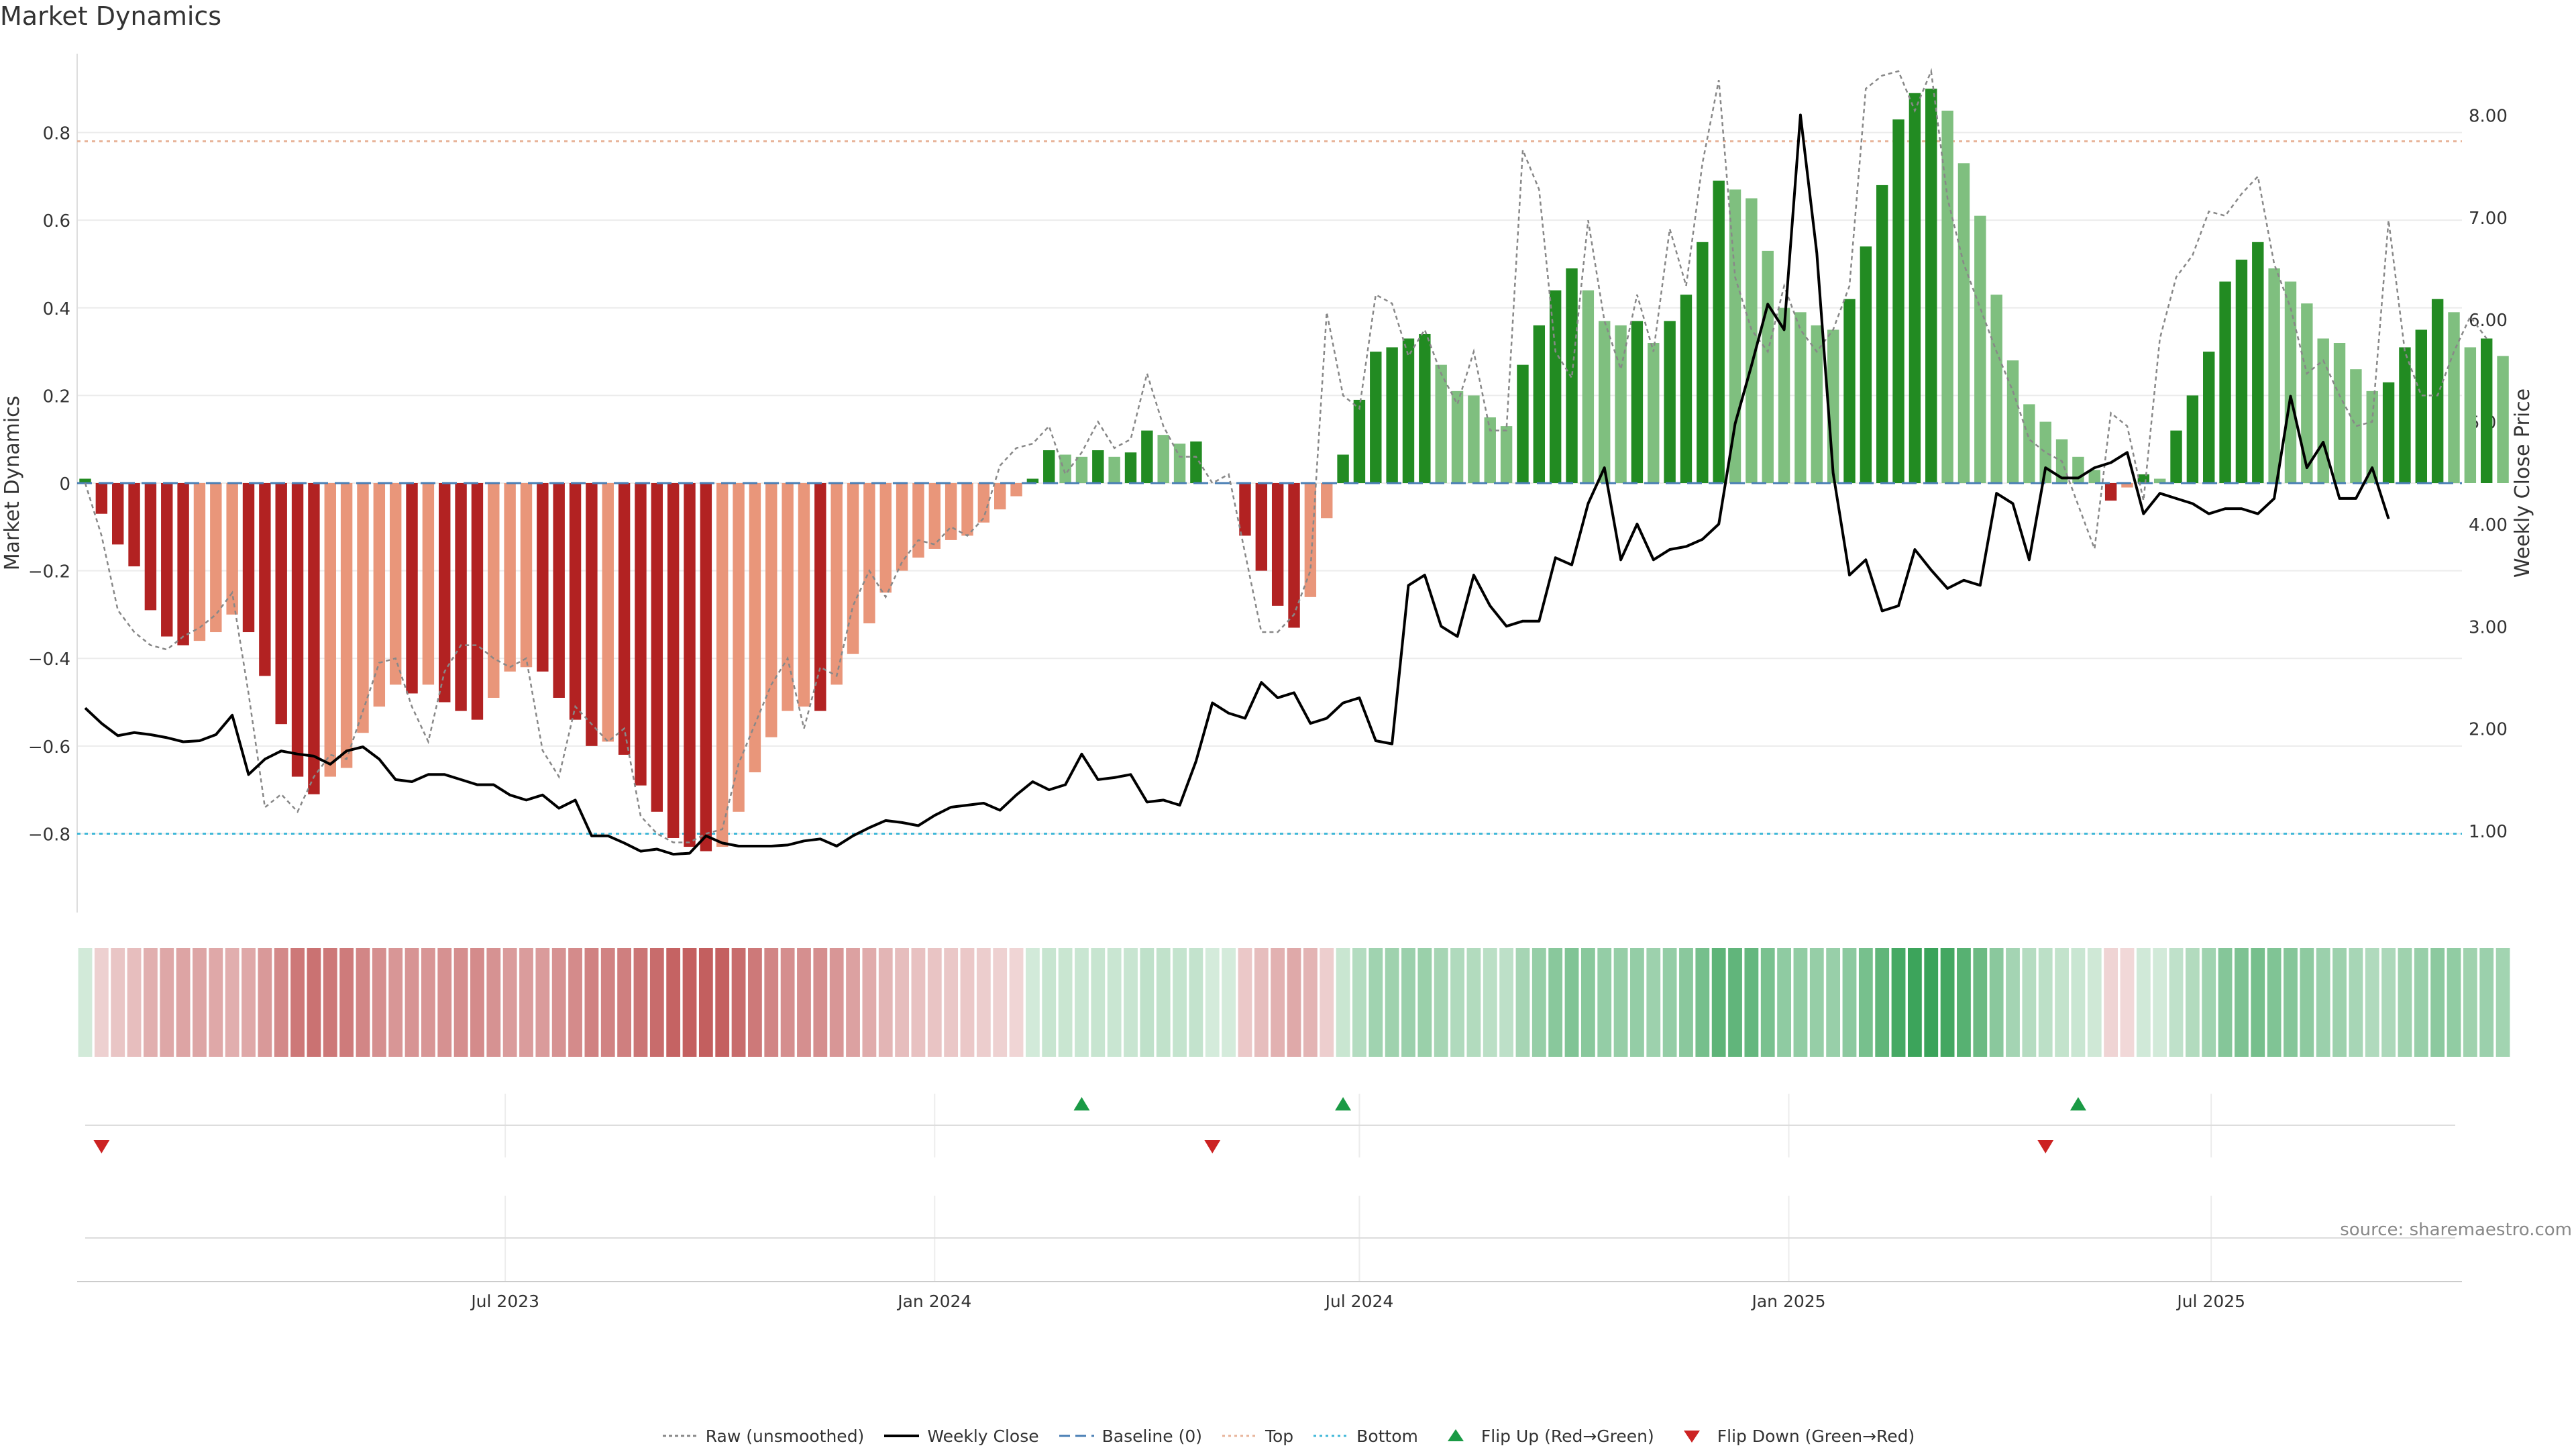 This screenshot has height=1452, width=2576. What do you see at coordinates (1787, 1302) in the screenshot?
I see `x-tick-label: Jan 2025` at bounding box center [1787, 1302].